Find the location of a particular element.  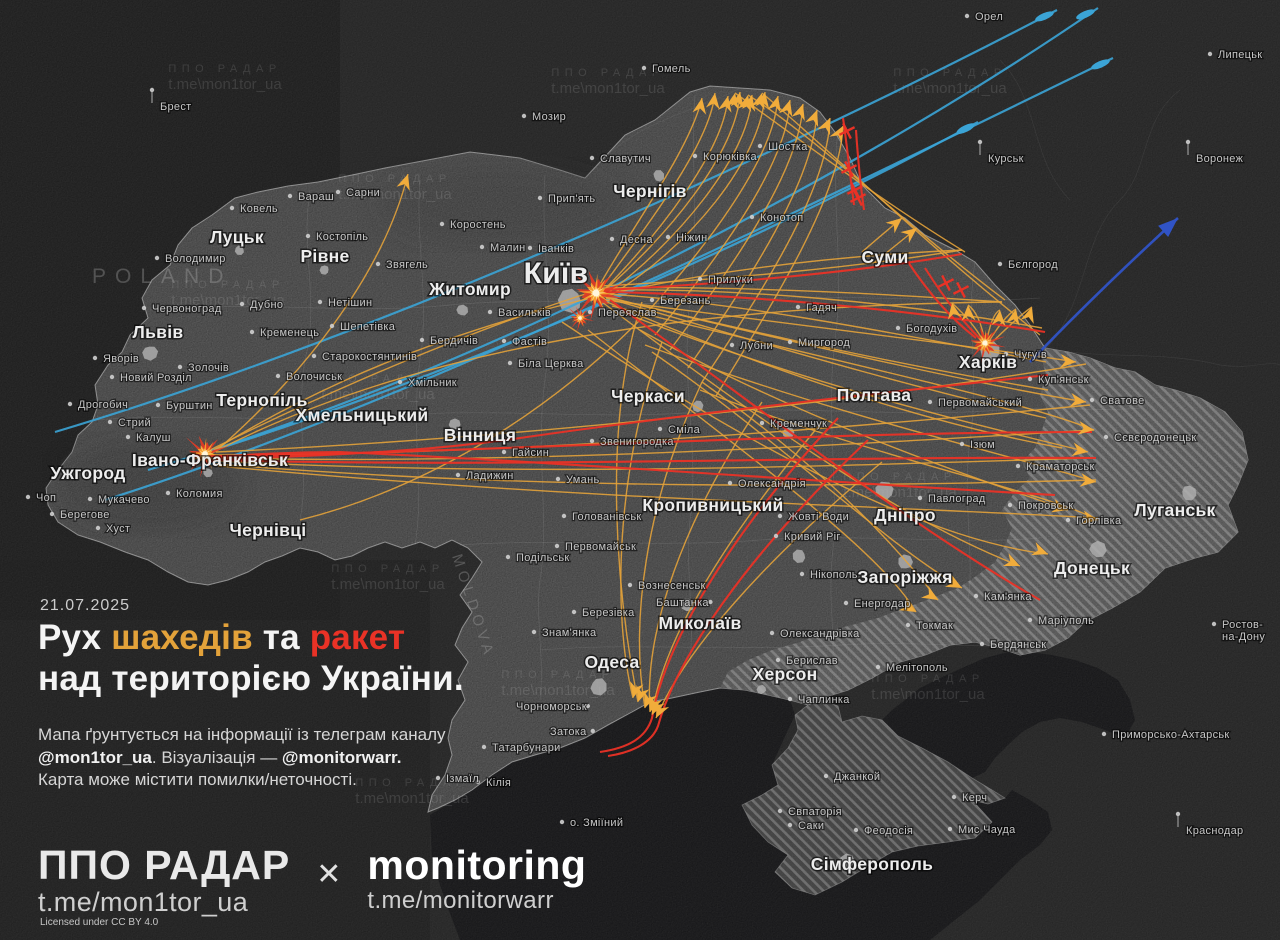

city-minor: Саки is located at coordinates (806, 826).